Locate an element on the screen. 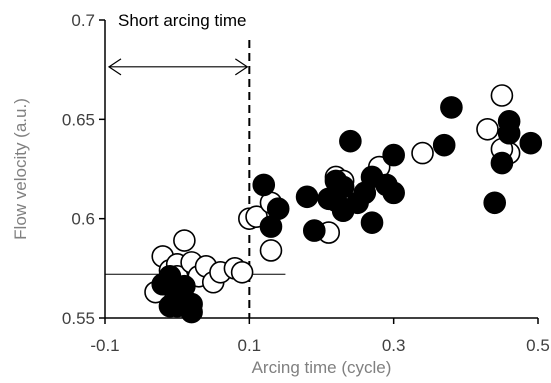 This screenshot has height=383, width=551. annotation-label: Short arcing time is located at coordinates (182, 20).